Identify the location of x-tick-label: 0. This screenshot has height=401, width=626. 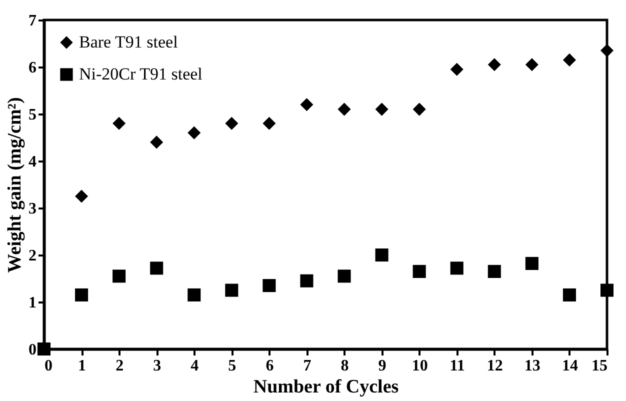
(48, 366).